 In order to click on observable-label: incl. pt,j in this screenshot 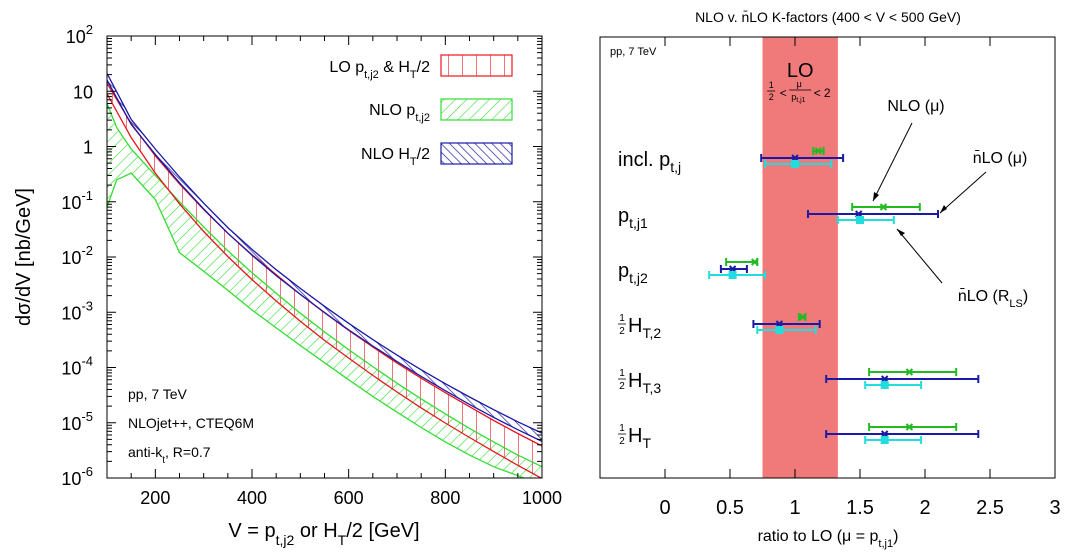, I will do `click(649, 162)`.